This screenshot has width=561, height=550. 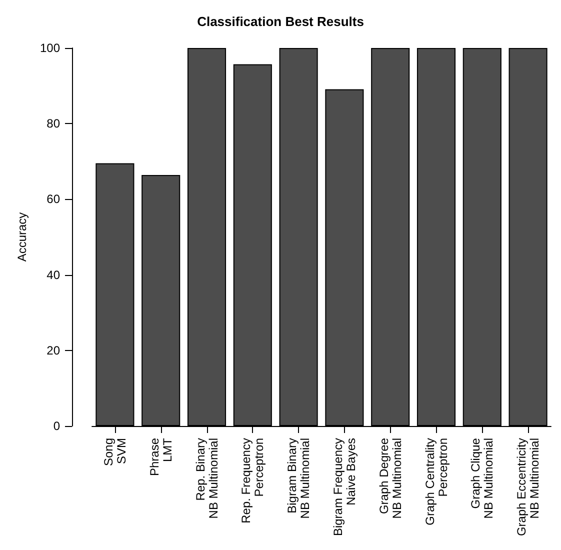 What do you see at coordinates (482, 478) in the screenshot?
I see `x-tick-label: Graph Clique NB Multinomial` at bounding box center [482, 478].